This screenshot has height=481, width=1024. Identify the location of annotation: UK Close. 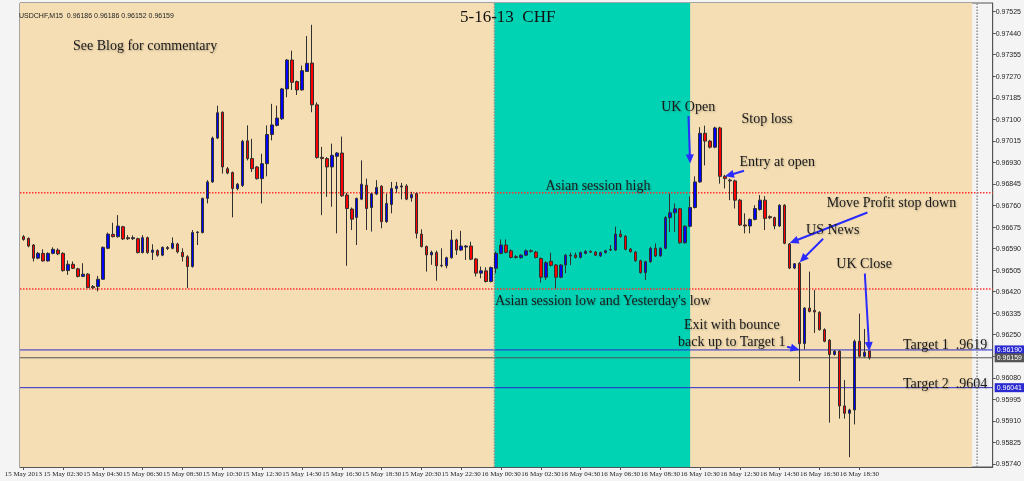
(864, 264).